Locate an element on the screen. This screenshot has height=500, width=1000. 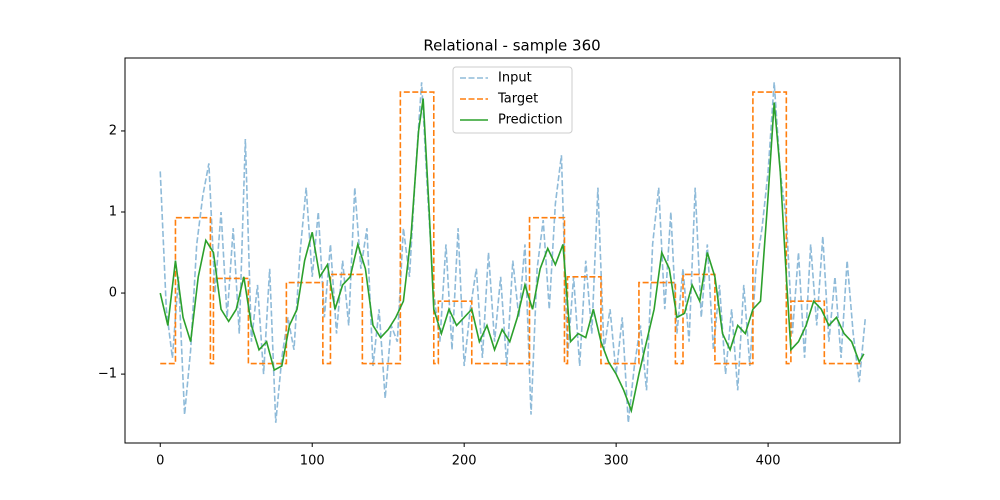
x-tick-label: 200 is located at coordinates (464, 461).